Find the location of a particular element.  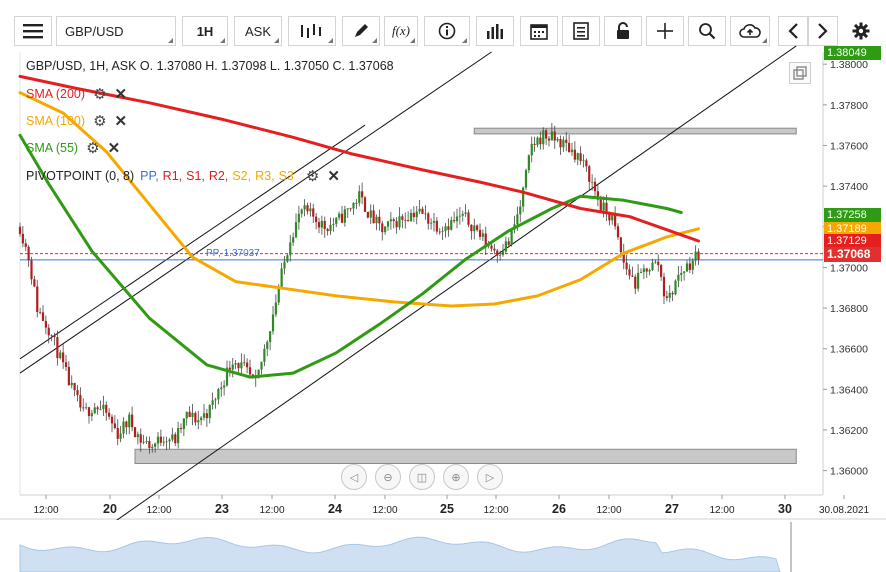

pencil-icon is located at coordinates (361, 30).